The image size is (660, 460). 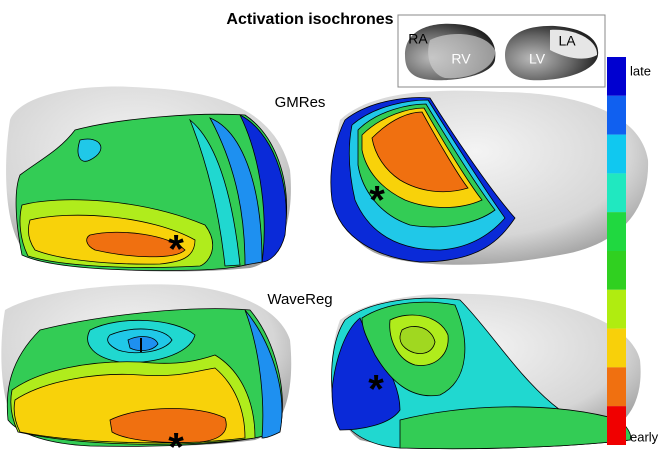 I want to click on colorbar-label: late, so click(x=640, y=70).